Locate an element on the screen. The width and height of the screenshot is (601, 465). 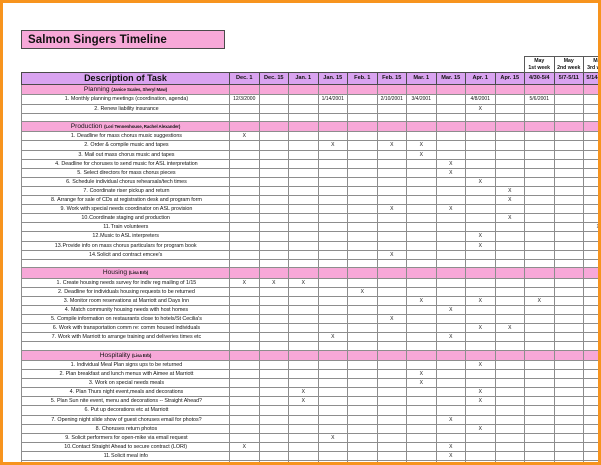
may-week-header: May 2nd week is located at coordinates (568, 64).